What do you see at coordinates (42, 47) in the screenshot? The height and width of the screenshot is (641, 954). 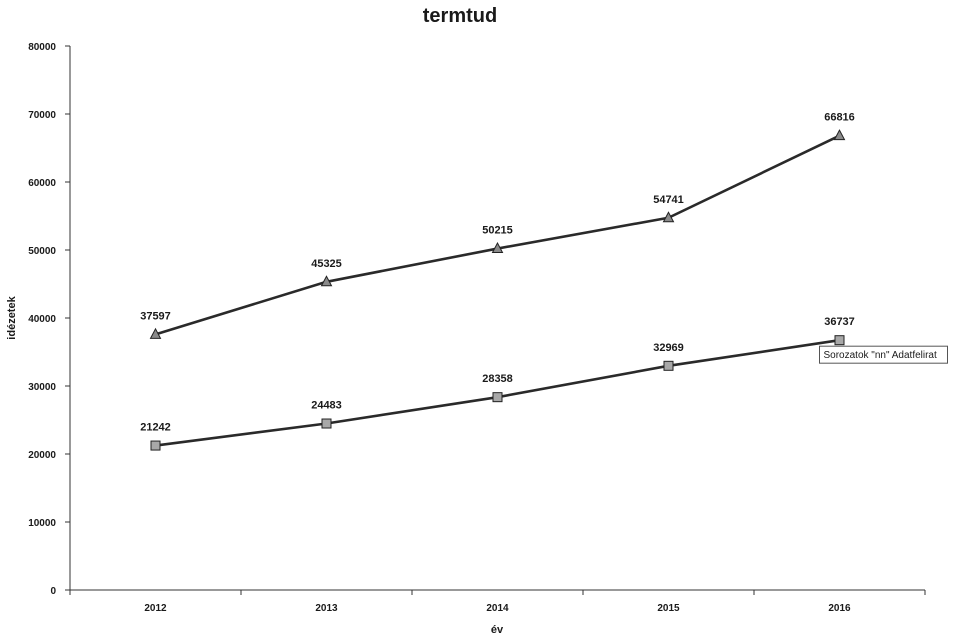 I see `y-tick-label: 80000` at bounding box center [42, 47].